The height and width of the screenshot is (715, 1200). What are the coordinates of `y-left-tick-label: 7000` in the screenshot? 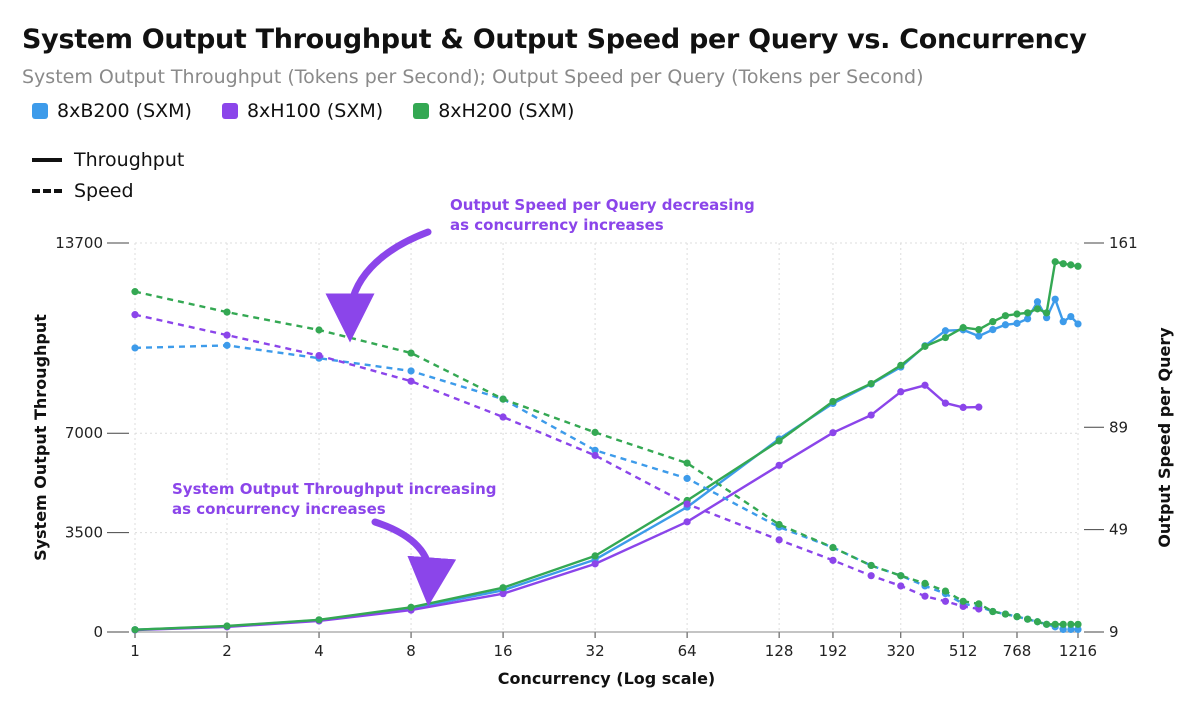 It's located at (84, 433).